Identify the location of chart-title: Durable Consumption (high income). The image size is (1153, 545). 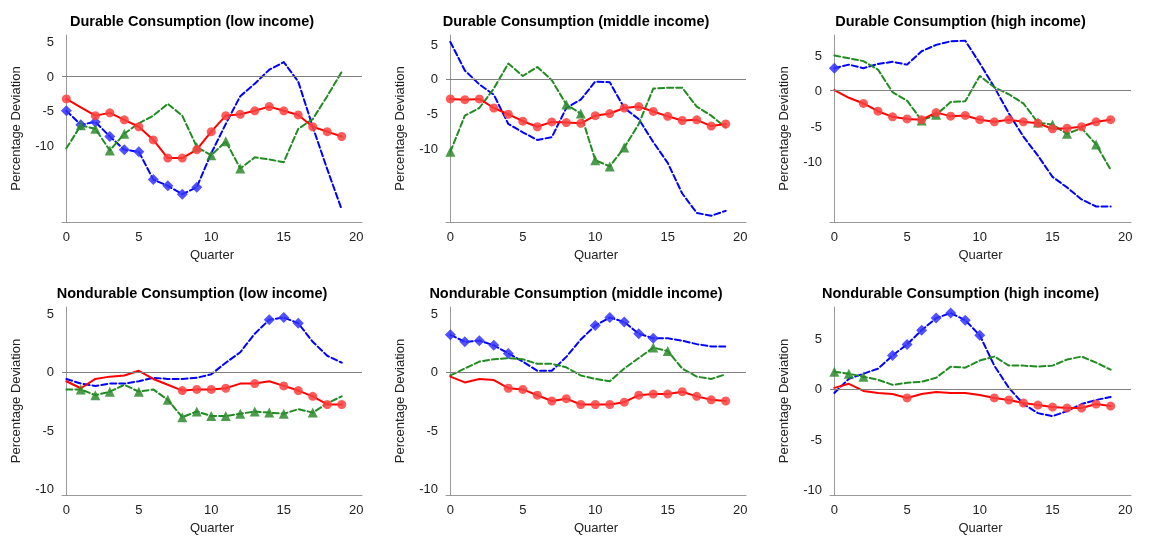
(960, 20).